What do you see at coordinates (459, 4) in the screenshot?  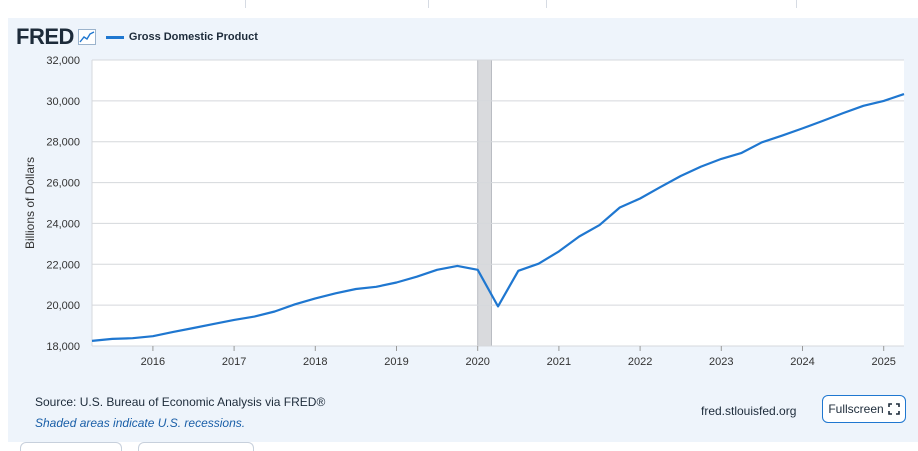 I see `top-strip` at bounding box center [459, 4].